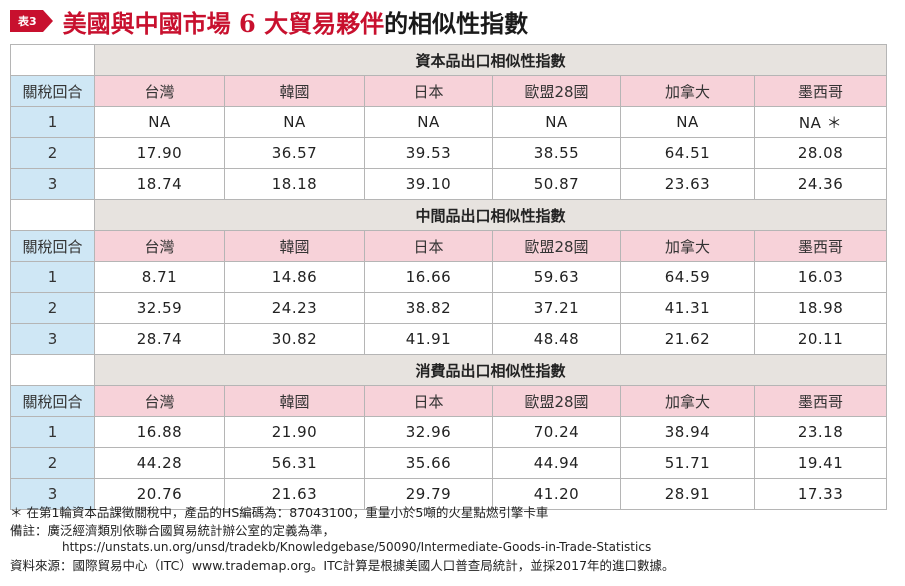  Describe the element at coordinates (159, 339) in the screenshot. I see `table-cell: 28.74` at that location.